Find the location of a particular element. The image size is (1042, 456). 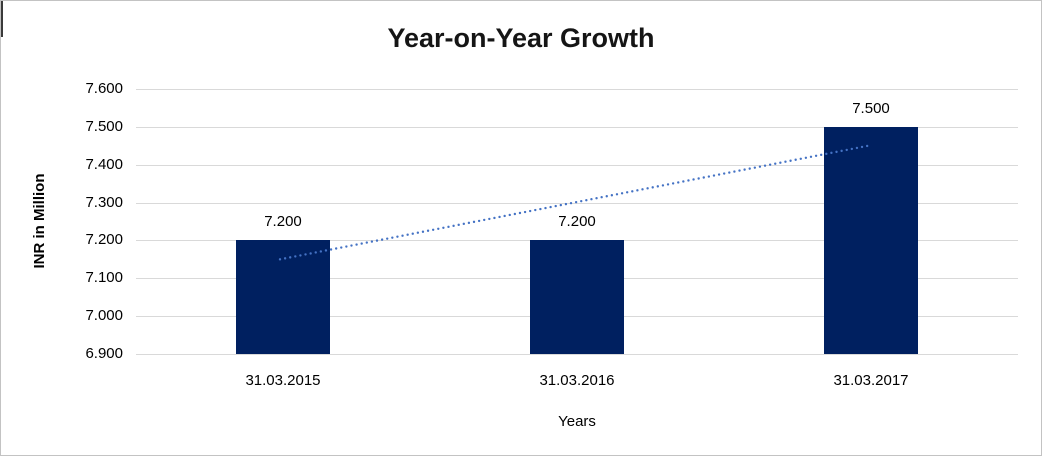

y-tick-label: 7.300 is located at coordinates (104, 202).